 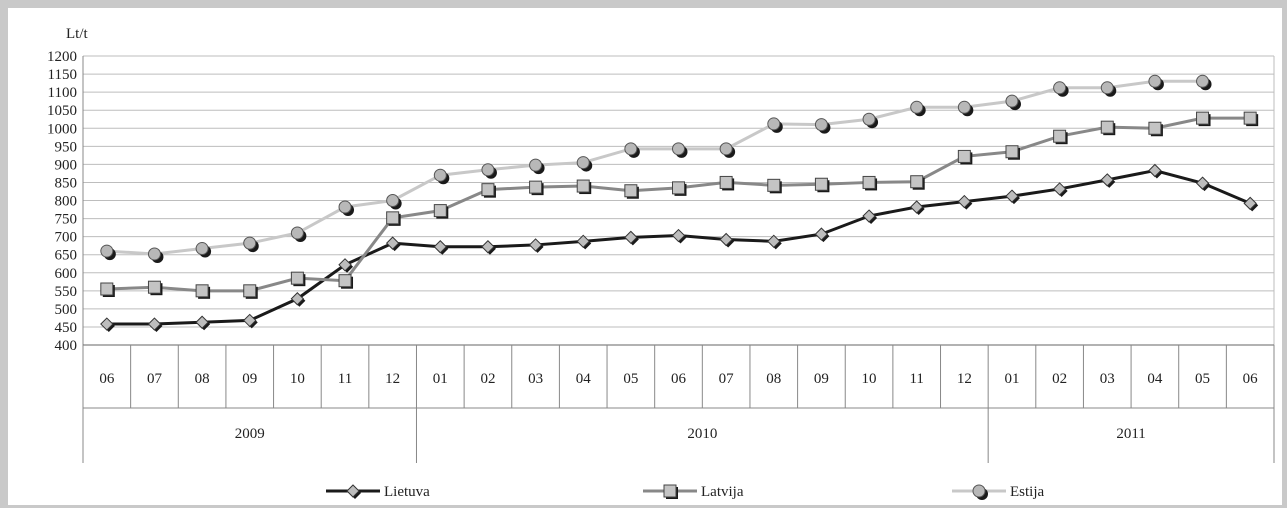 I want to click on year-label: 2009, so click(x=250, y=434).